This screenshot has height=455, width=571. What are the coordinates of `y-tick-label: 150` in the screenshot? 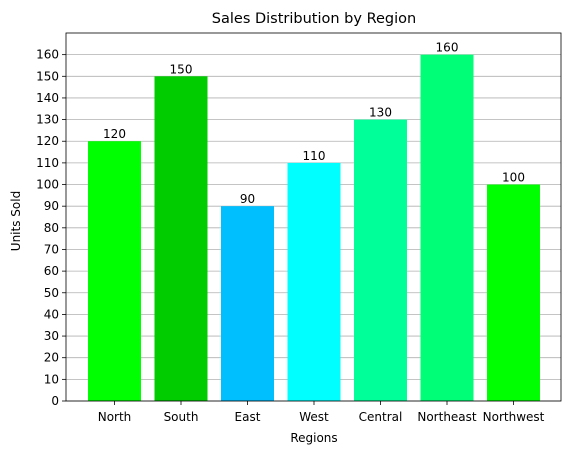 It's located at (47, 76).